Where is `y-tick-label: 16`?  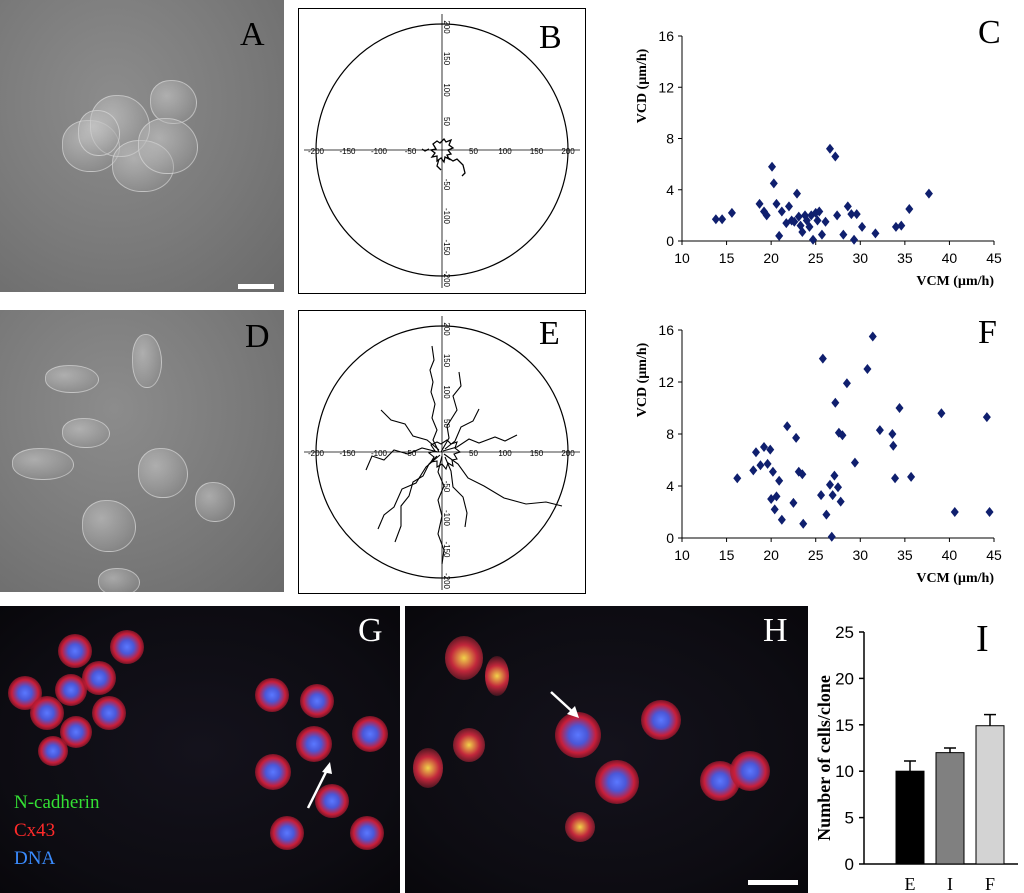
y-tick-label: 16 is located at coordinates (666, 330).